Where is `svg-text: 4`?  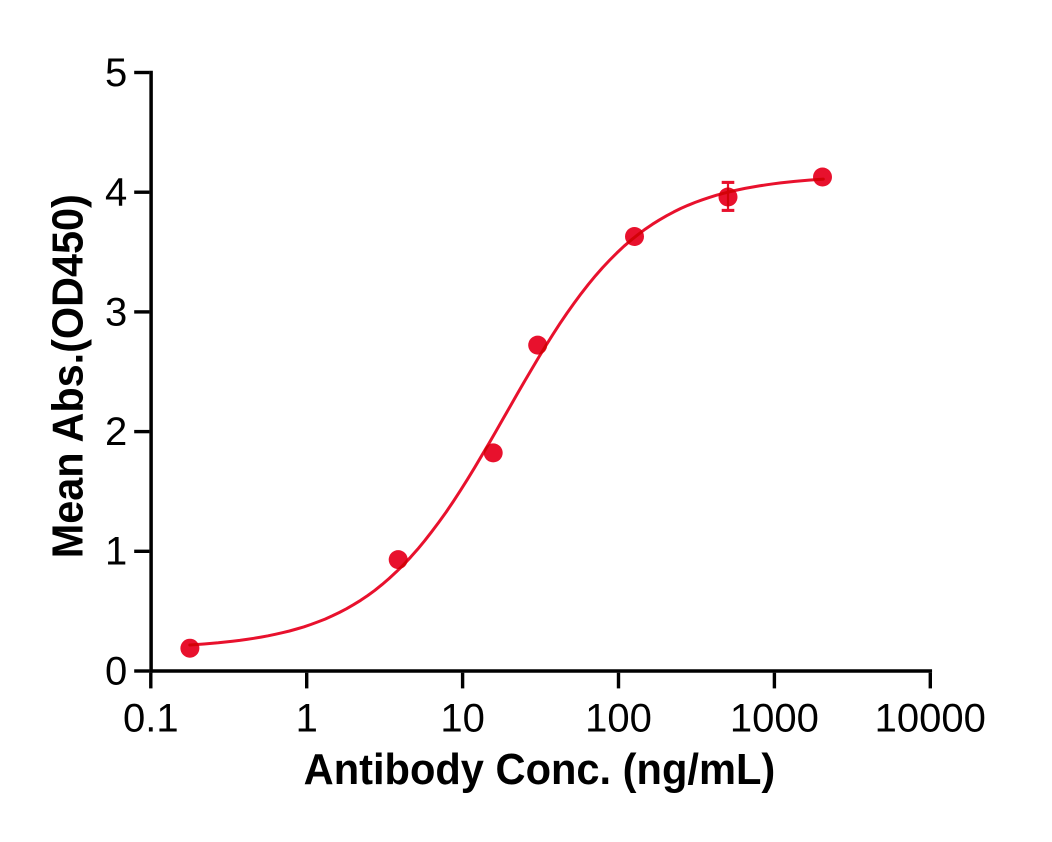
svg-text: 4 is located at coordinates (116, 193).